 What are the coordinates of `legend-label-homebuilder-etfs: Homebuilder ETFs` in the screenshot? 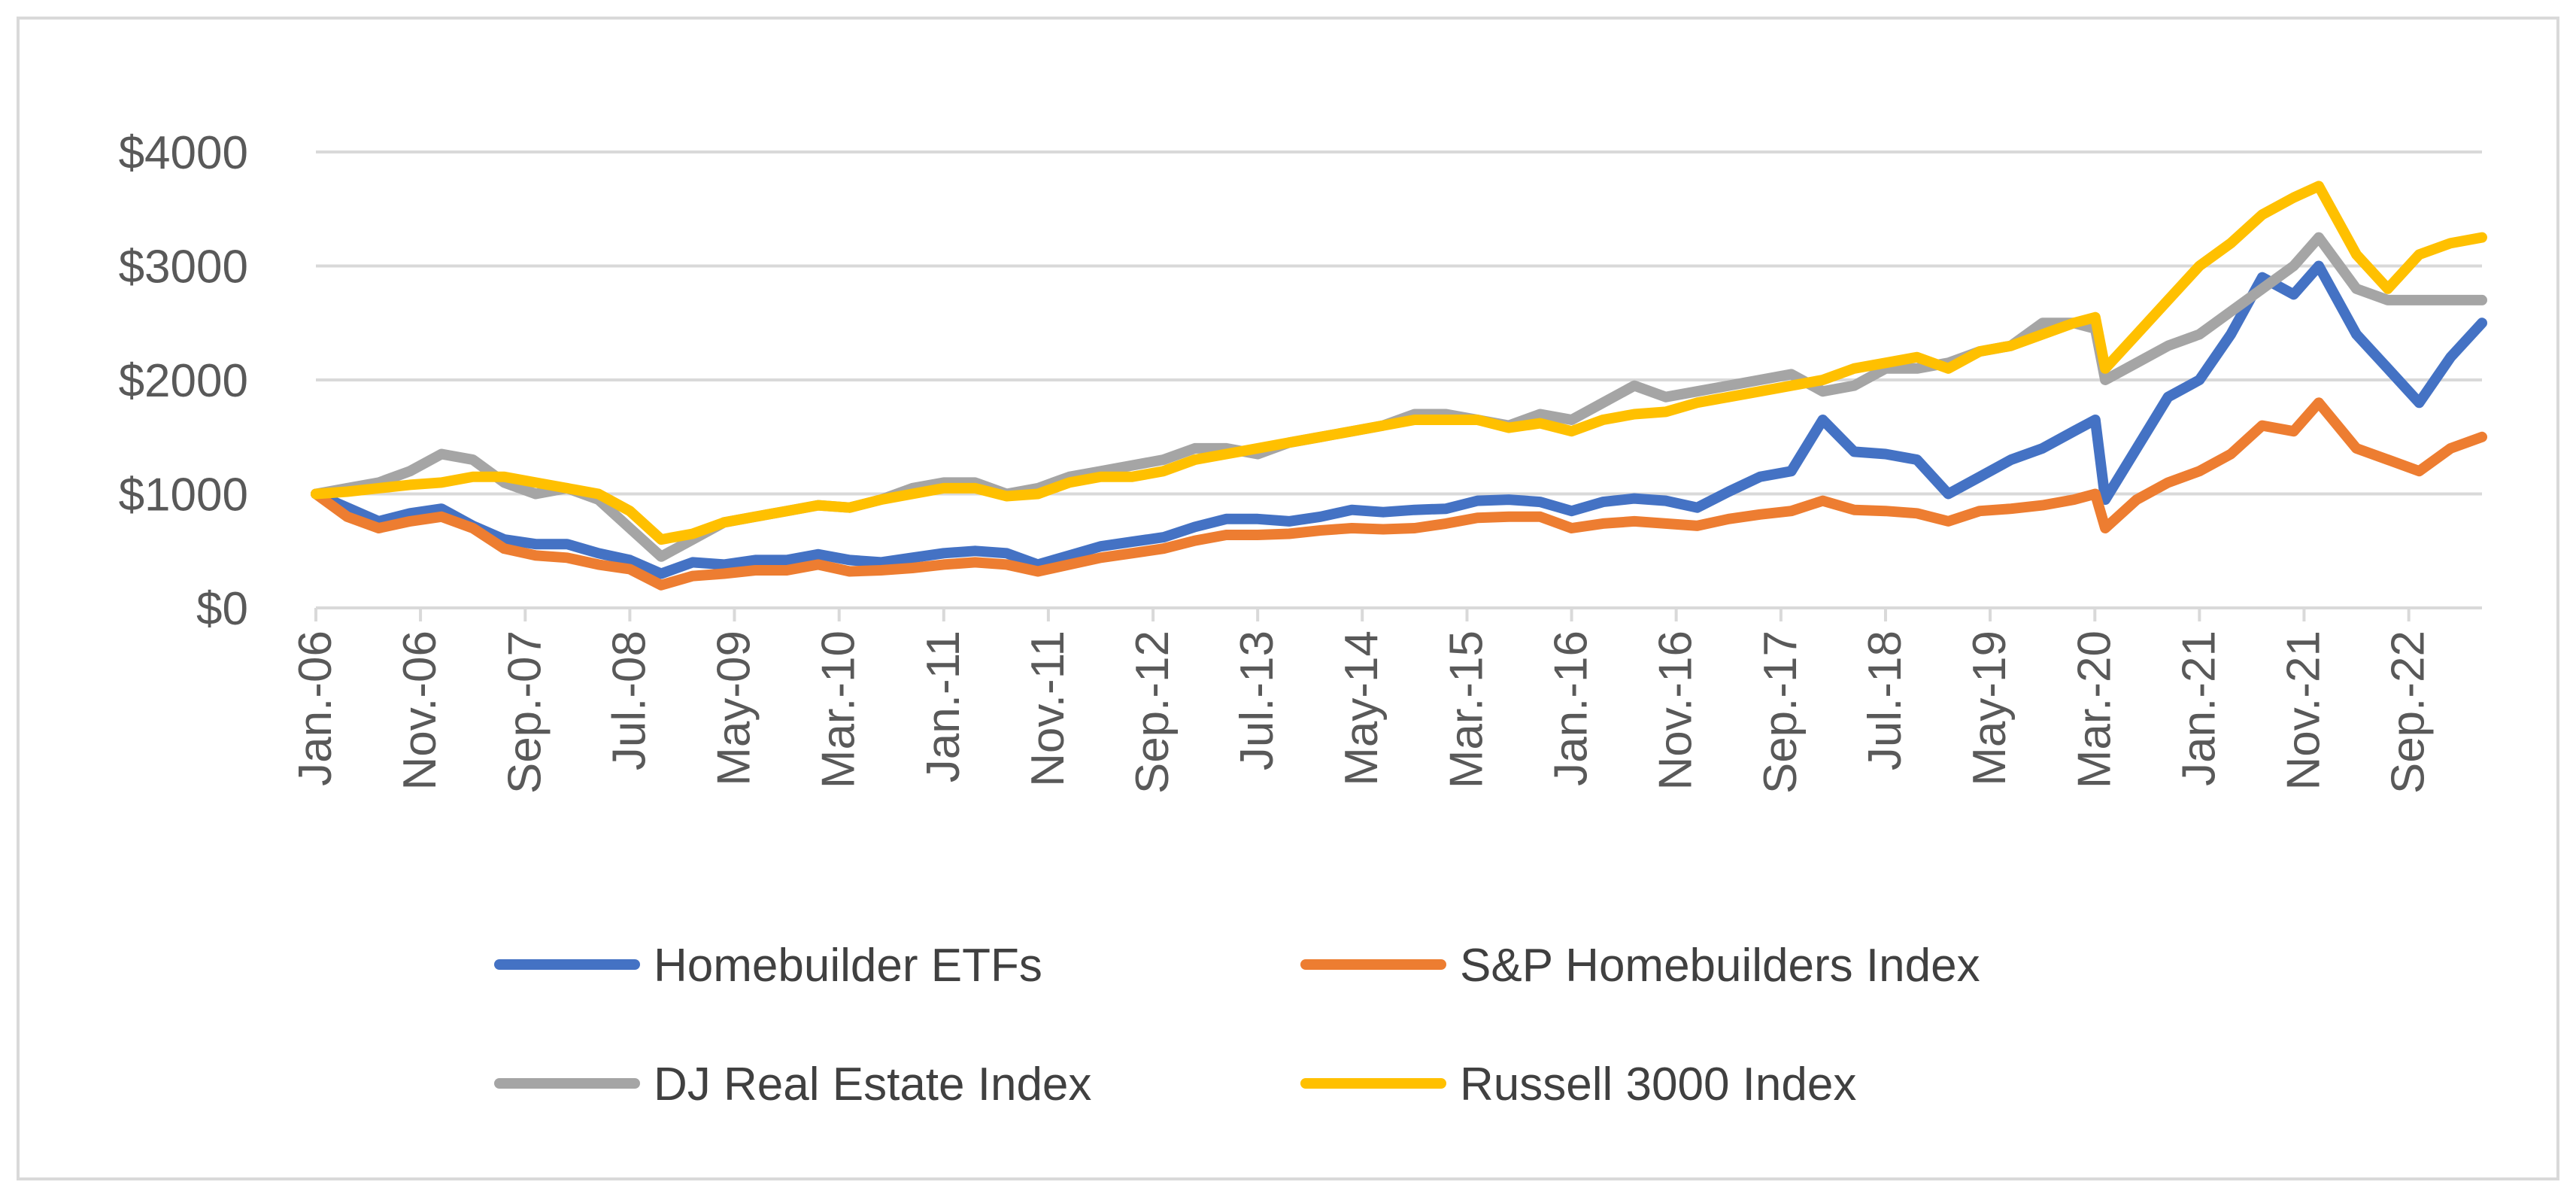 It's located at (848, 966).